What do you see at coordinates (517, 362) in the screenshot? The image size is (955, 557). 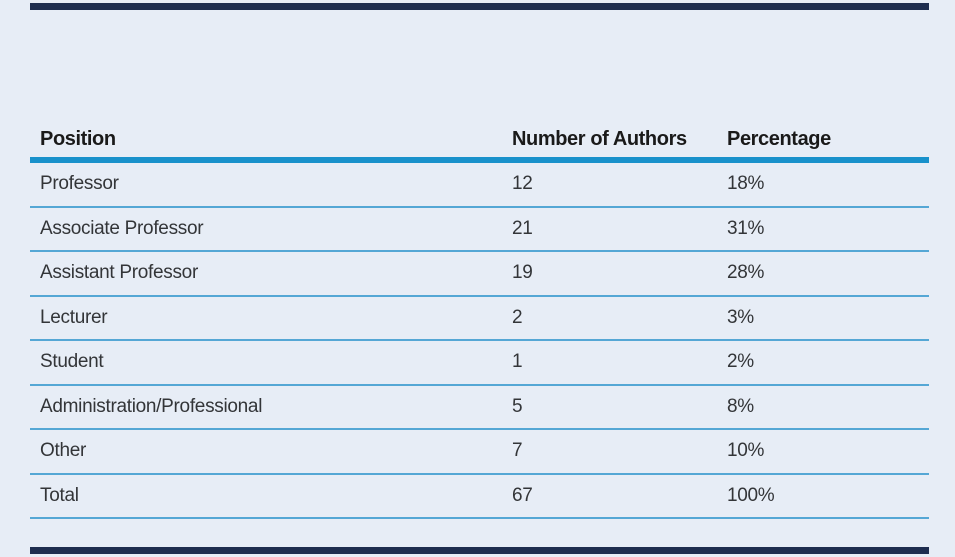 I see `cell-authors: 1` at bounding box center [517, 362].